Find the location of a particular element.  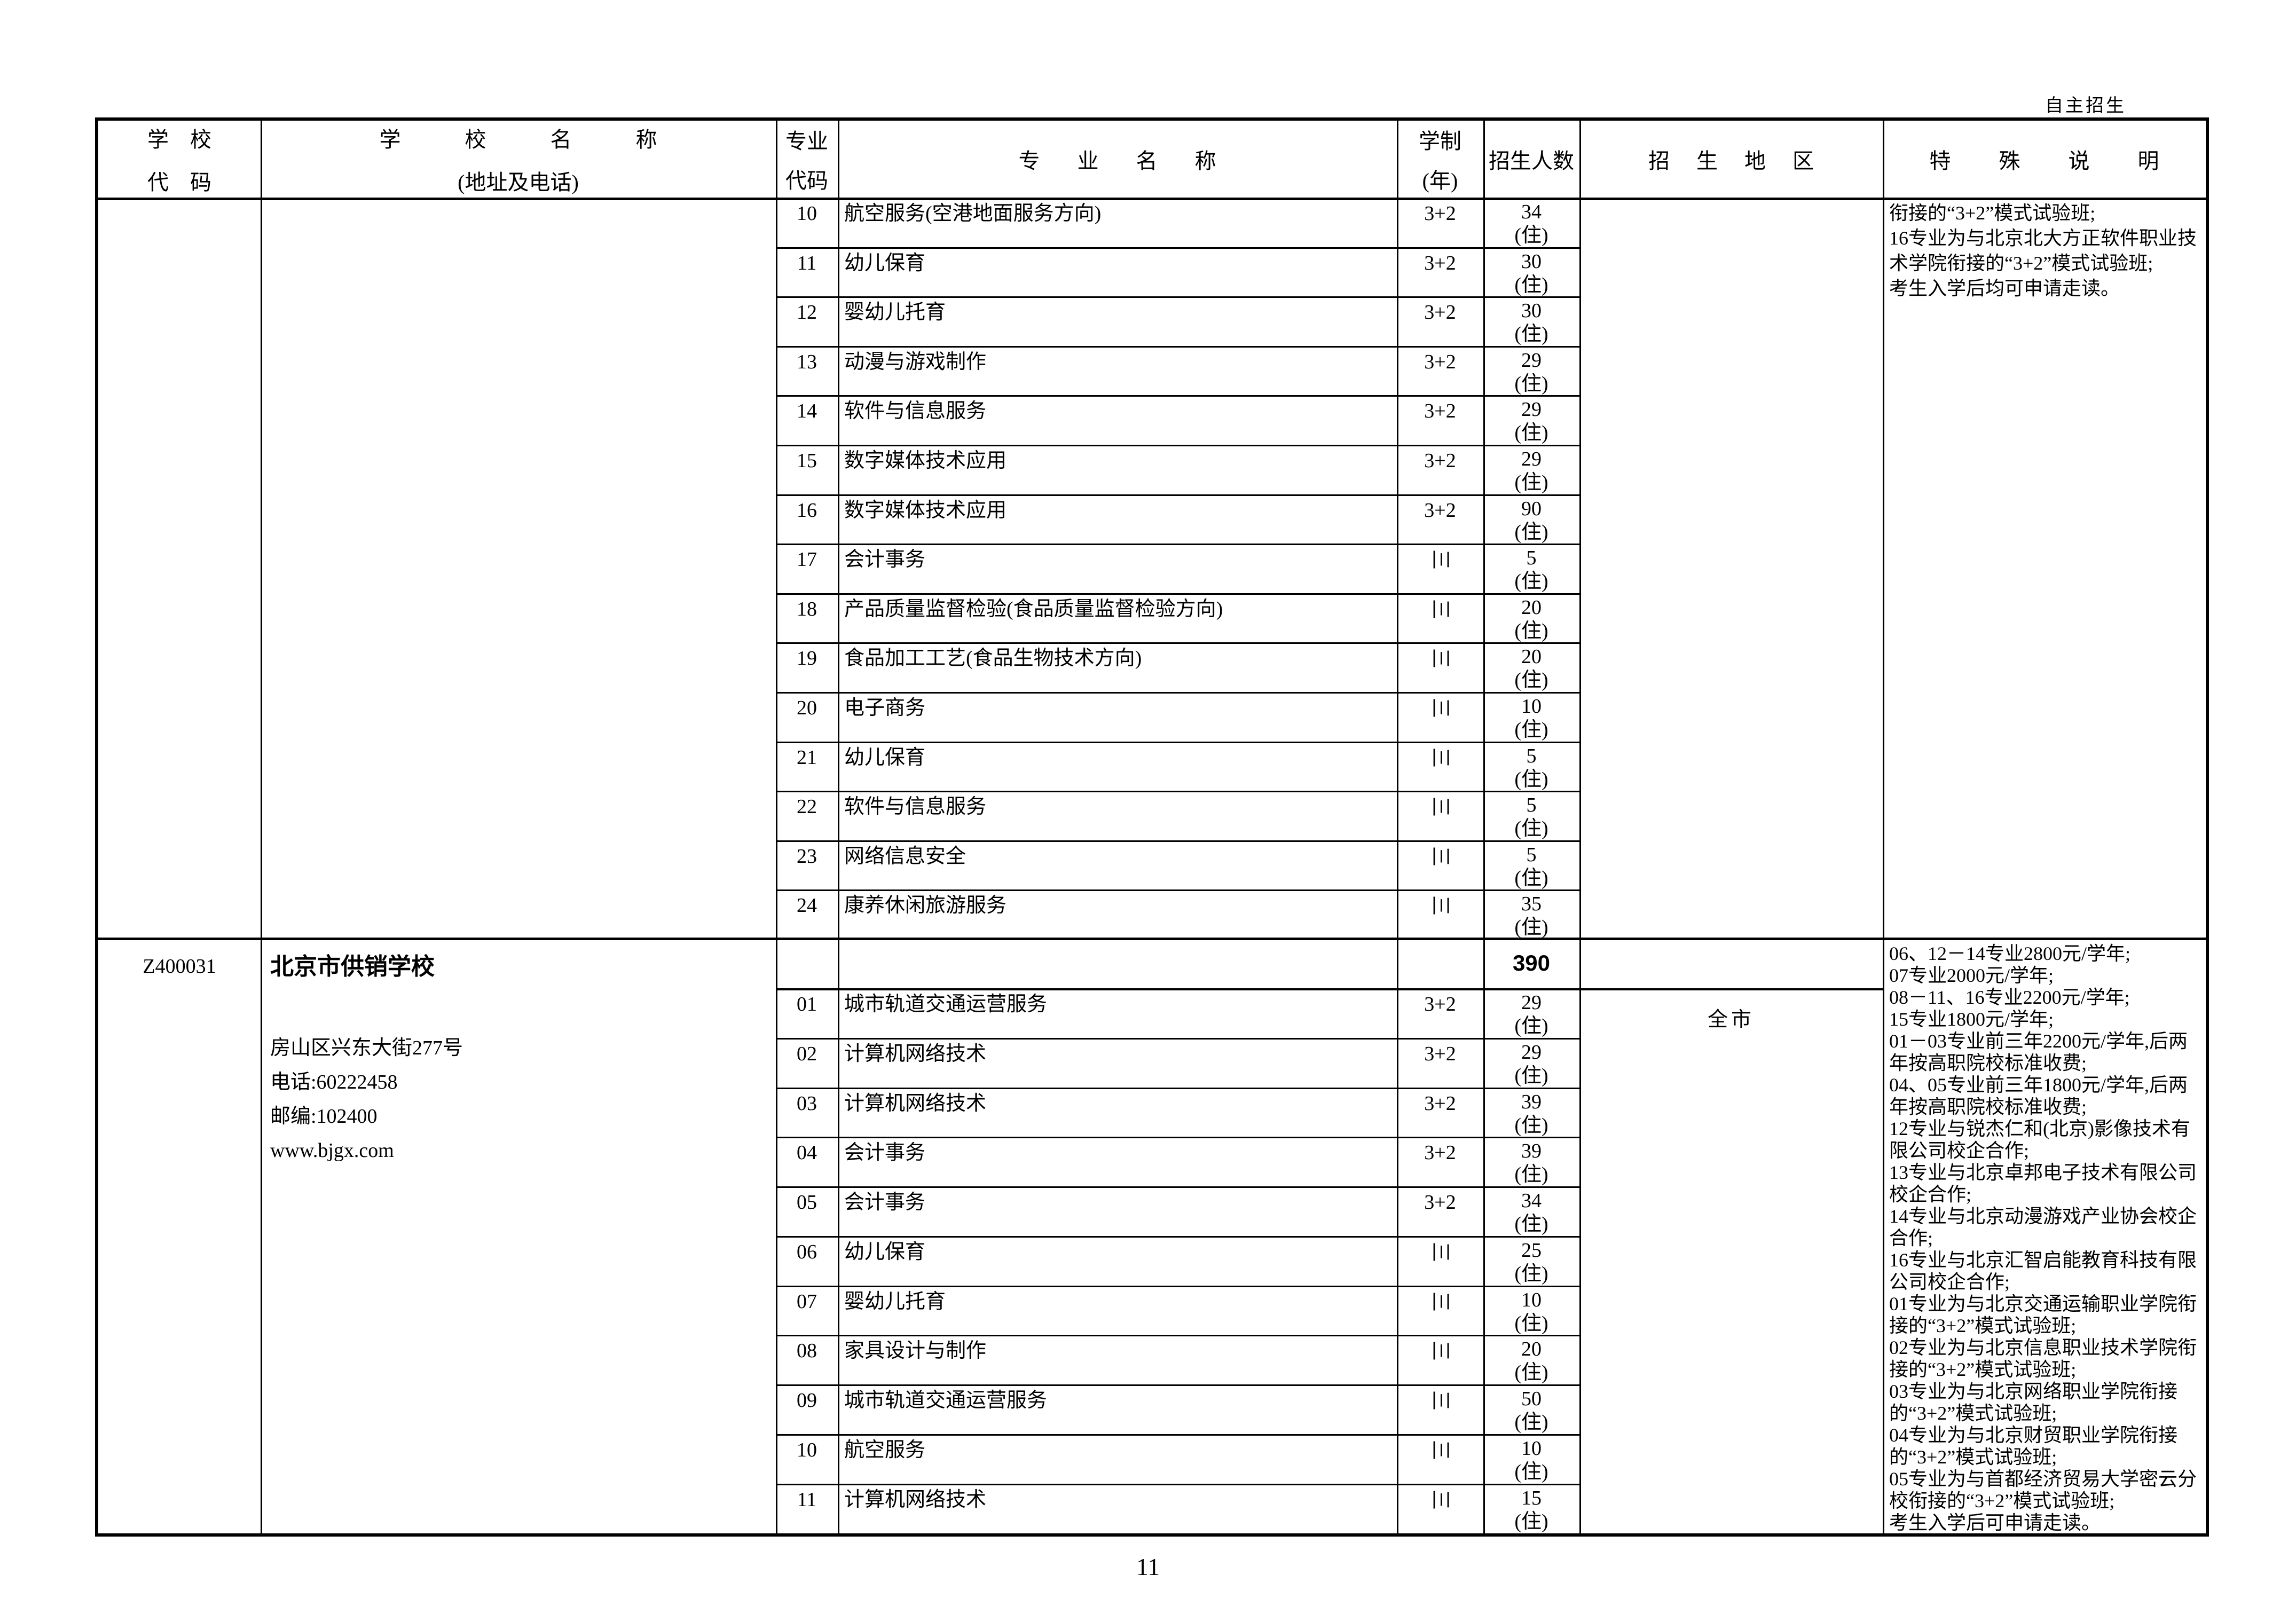

header-school-code: 学 校 代 码 is located at coordinates (179, 159).